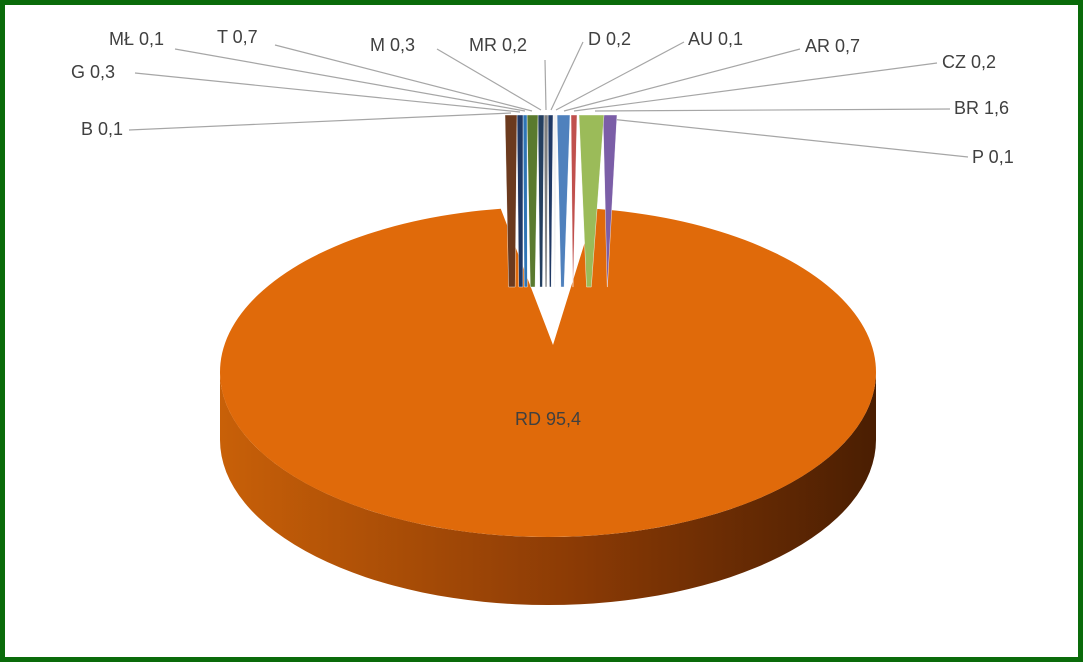 This screenshot has width=1083, height=662. What do you see at coordinates (574, 201) in the screenshot?
I see `slice-cz` at bounding box center [574, 201].